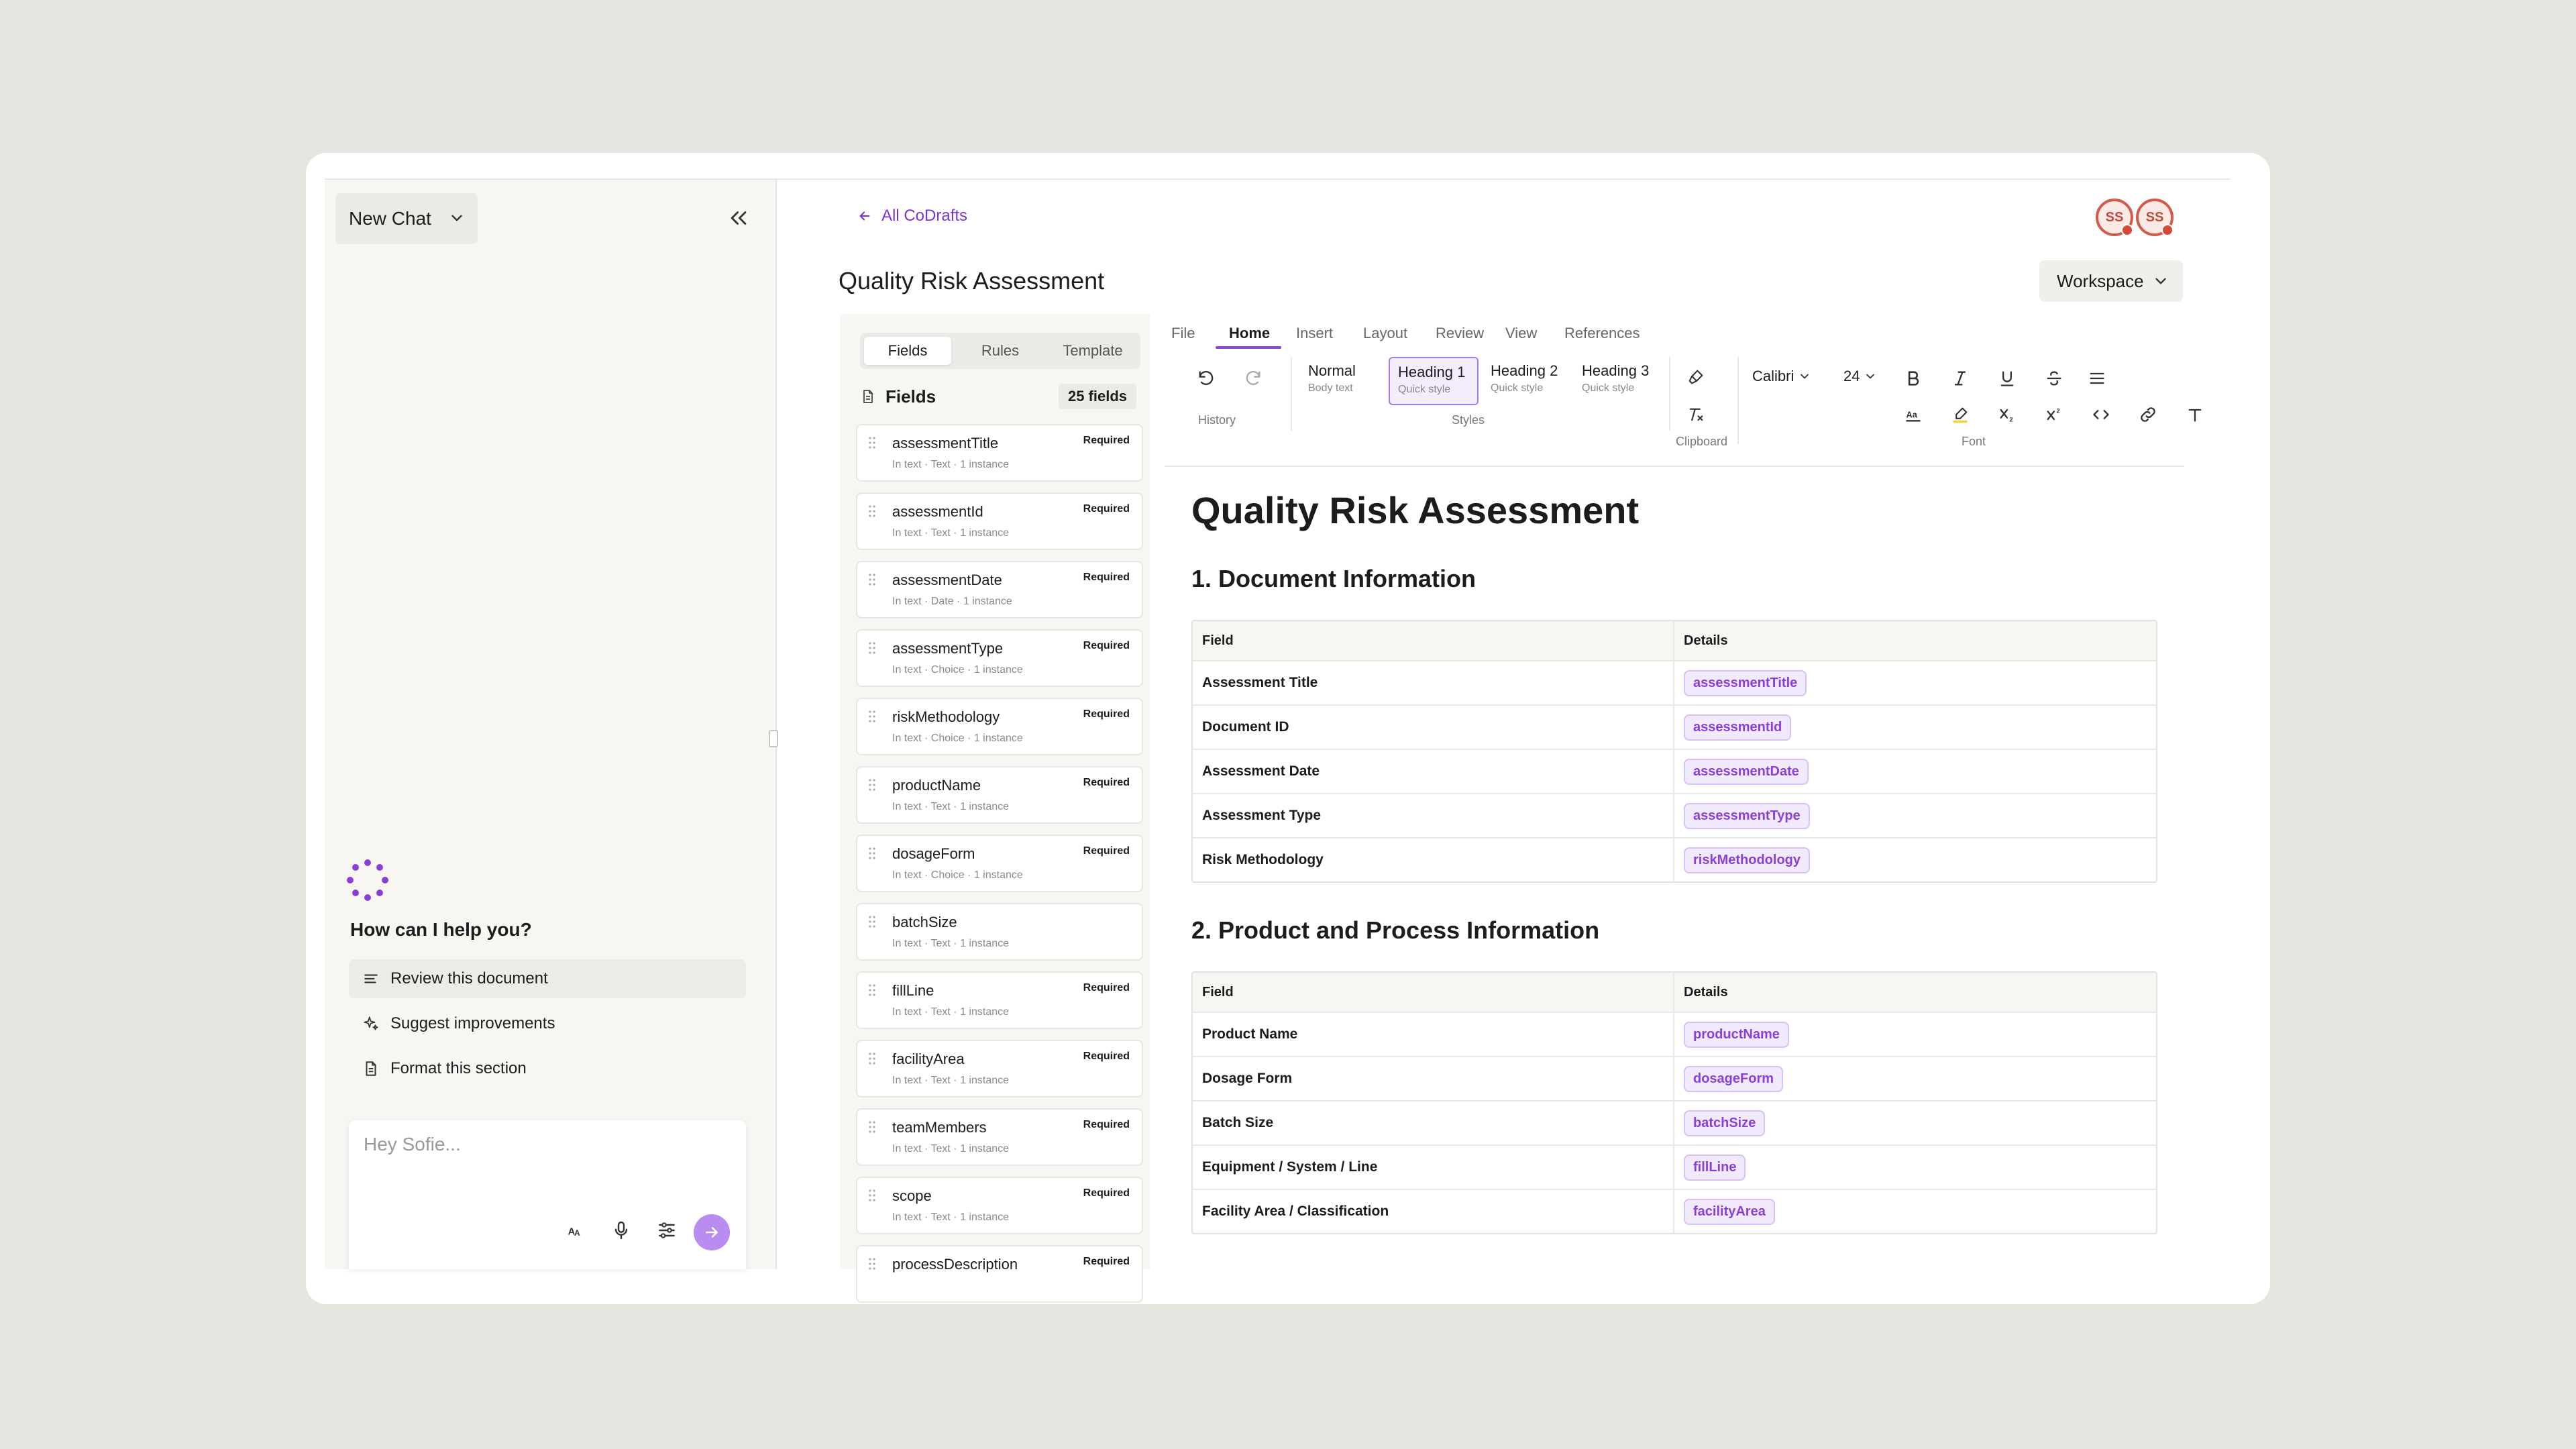 The image size is (2576, 1449). I want to click on text-style-button, so click(2195, 414).